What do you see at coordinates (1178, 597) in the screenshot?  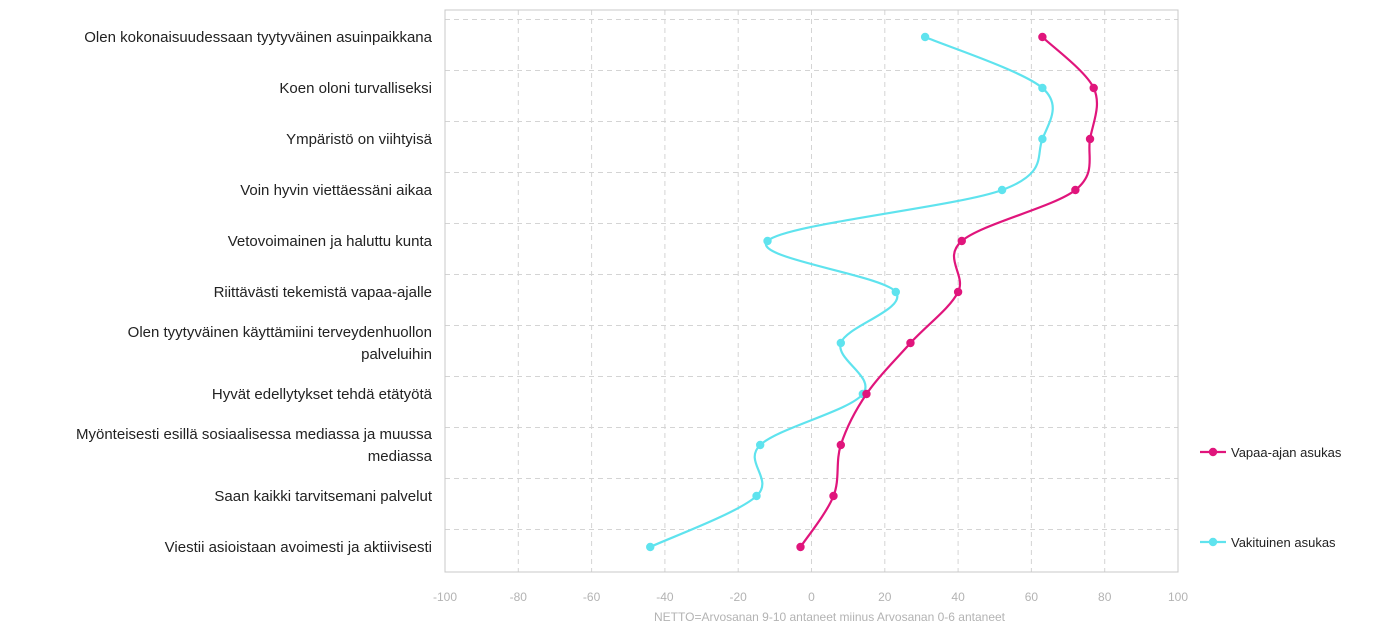 I see `x-tick-label: 100` at bounding box center [1178, 597].